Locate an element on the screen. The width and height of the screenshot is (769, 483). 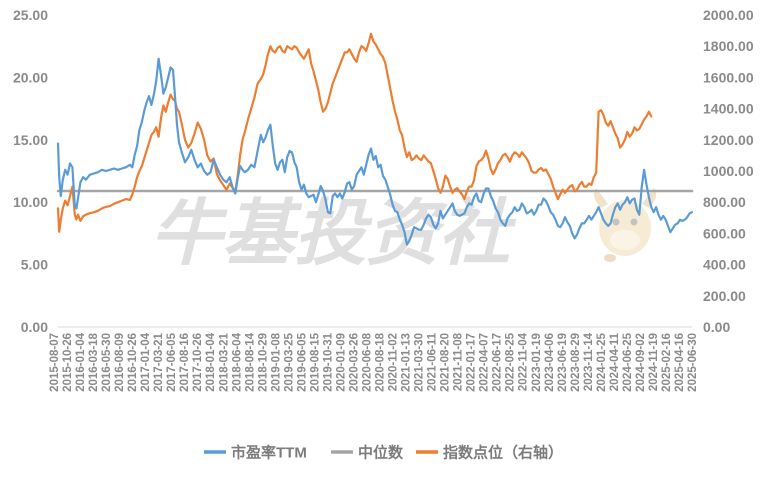
x-axis-tick-label: 2017-06-05 is located at coordinates (172, 361).